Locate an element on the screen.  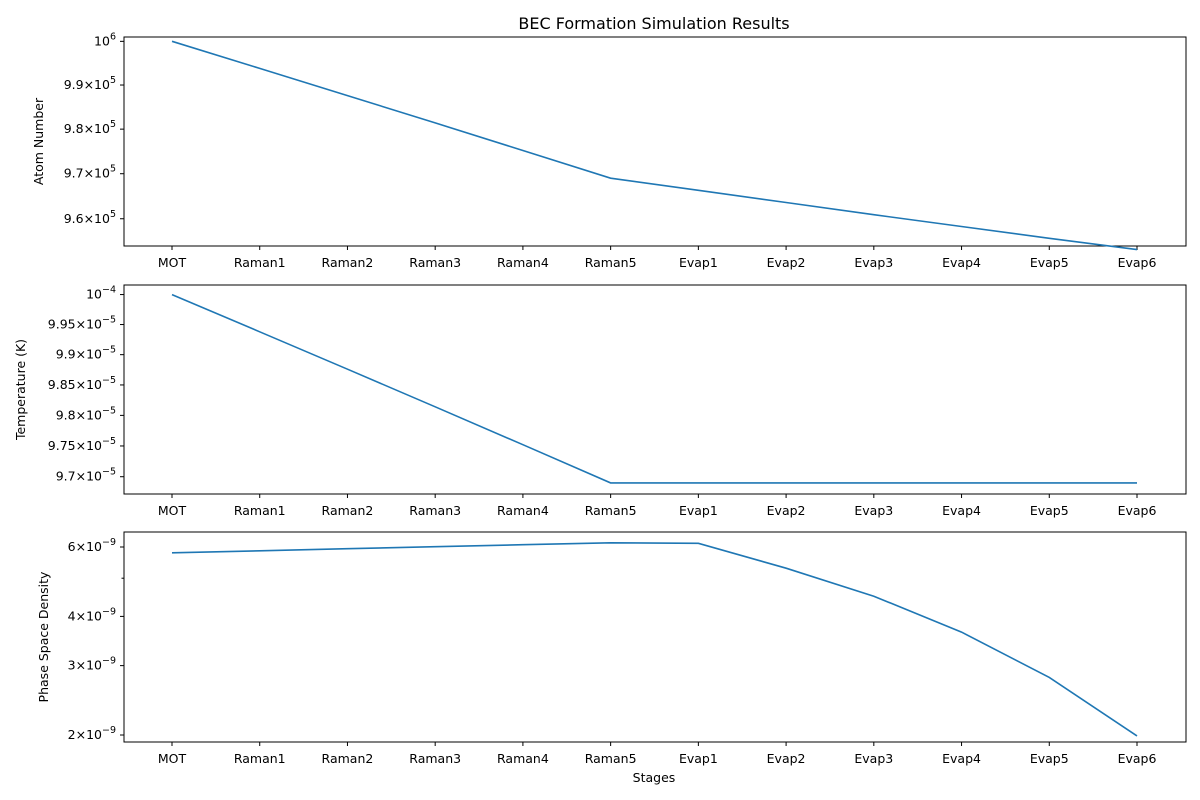
y-axis-label: Temperature (K) is located at coordinates (20, 390).